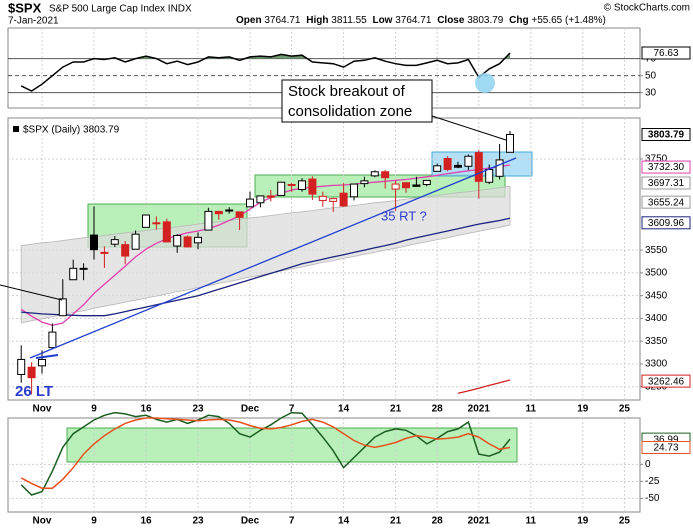 The width and height of the screenshot is (693, 529). I want to click on y-tick-label: -25, so click(652, 481).